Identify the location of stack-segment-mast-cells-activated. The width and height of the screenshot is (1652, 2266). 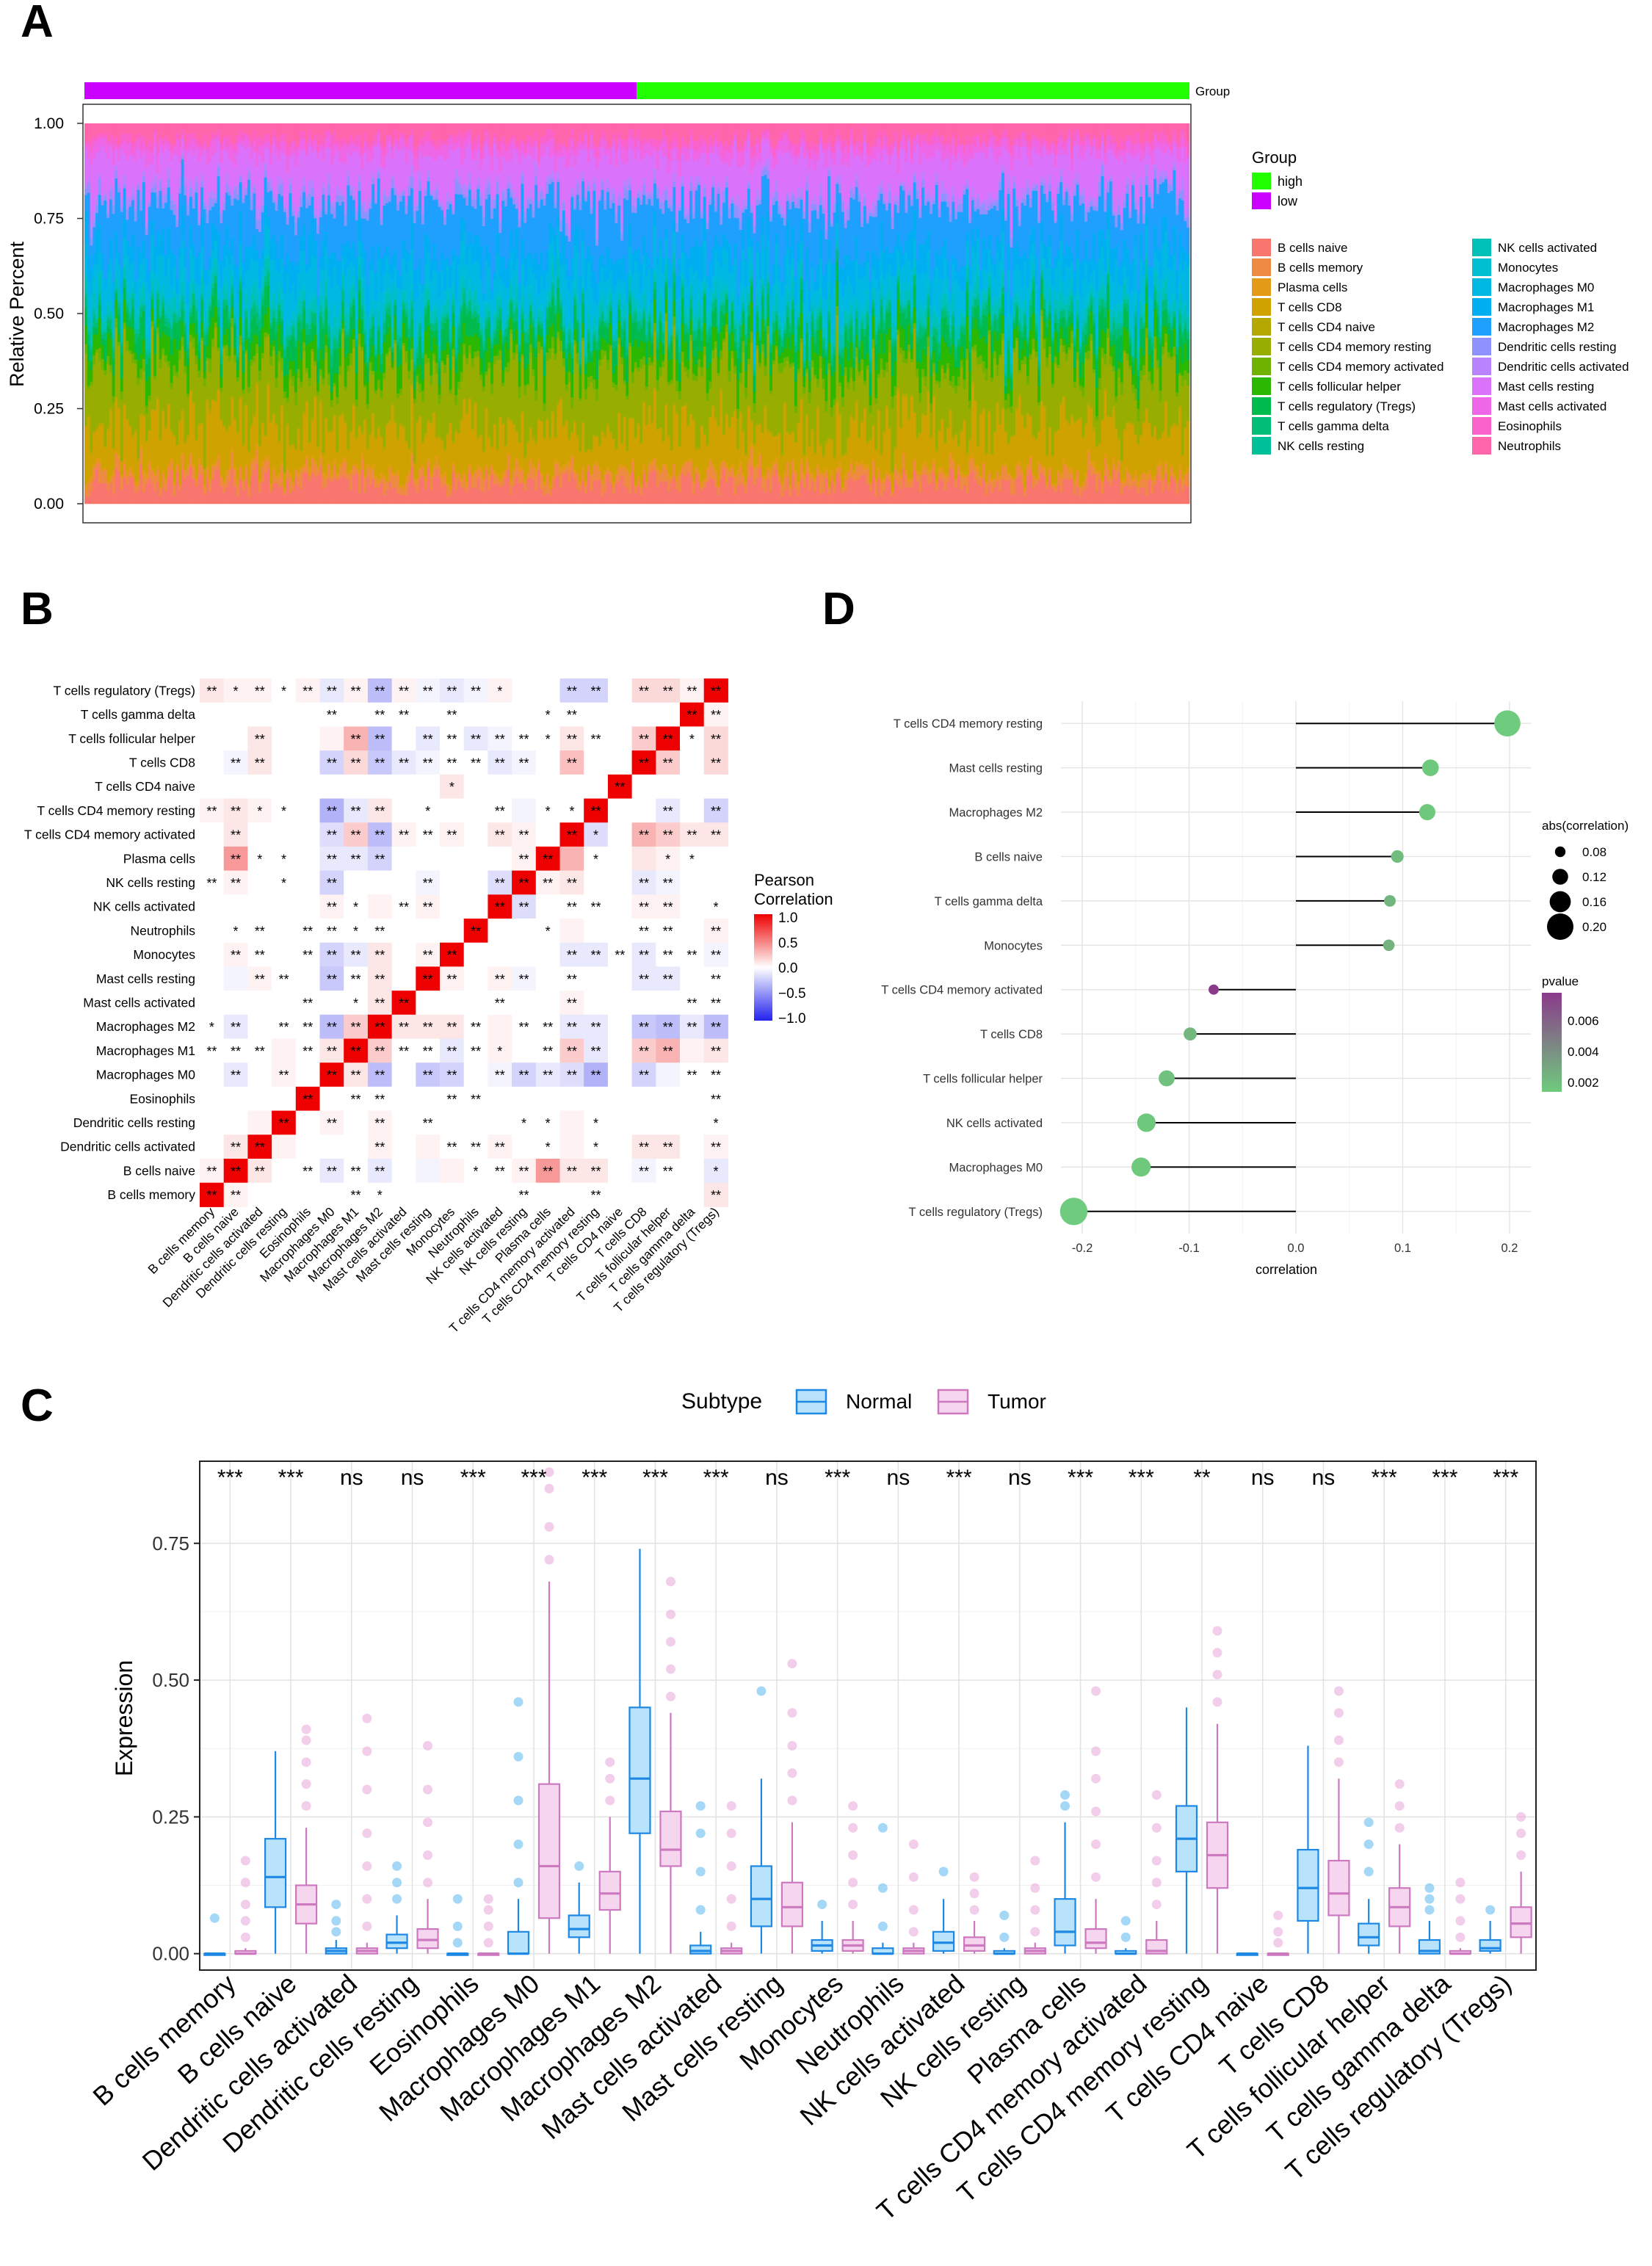
(539, 163).